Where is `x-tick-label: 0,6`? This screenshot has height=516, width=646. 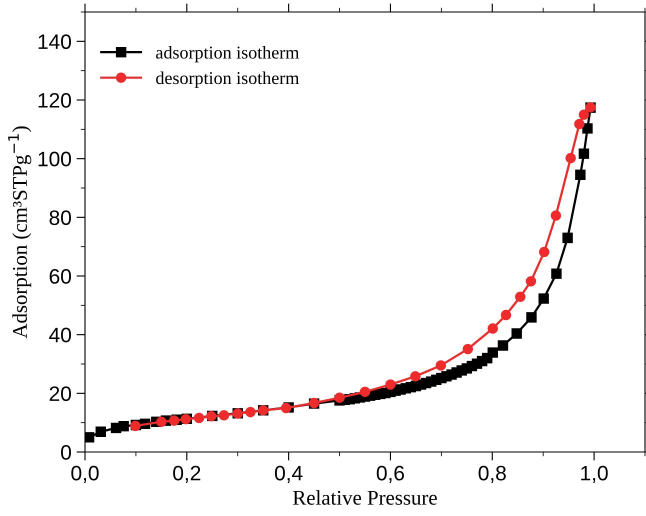 x-tick-label: 0,6 is located at coordinates (390, 474).